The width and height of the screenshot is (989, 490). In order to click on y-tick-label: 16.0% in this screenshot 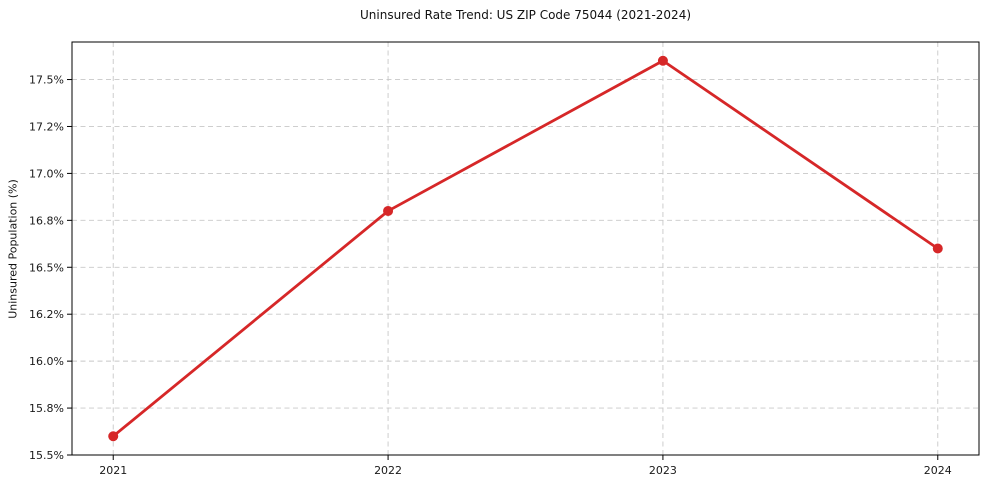, I will do `click(46, 361)`.